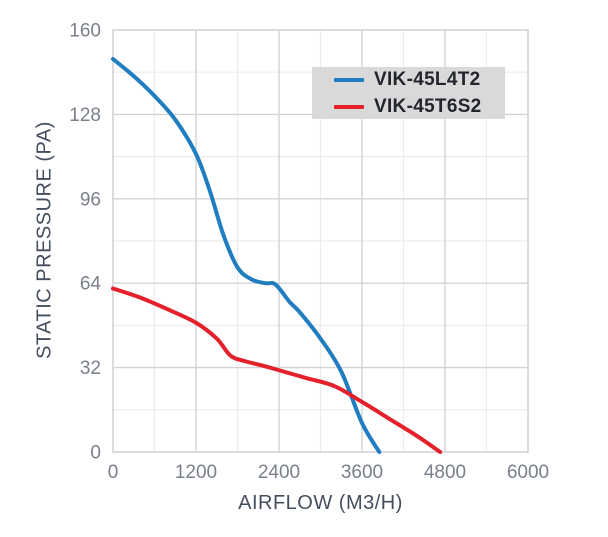 Image resolution: width=608 pixels, height=537 pixels. I want to click on y-tick-label: 160, so click(85, 31).